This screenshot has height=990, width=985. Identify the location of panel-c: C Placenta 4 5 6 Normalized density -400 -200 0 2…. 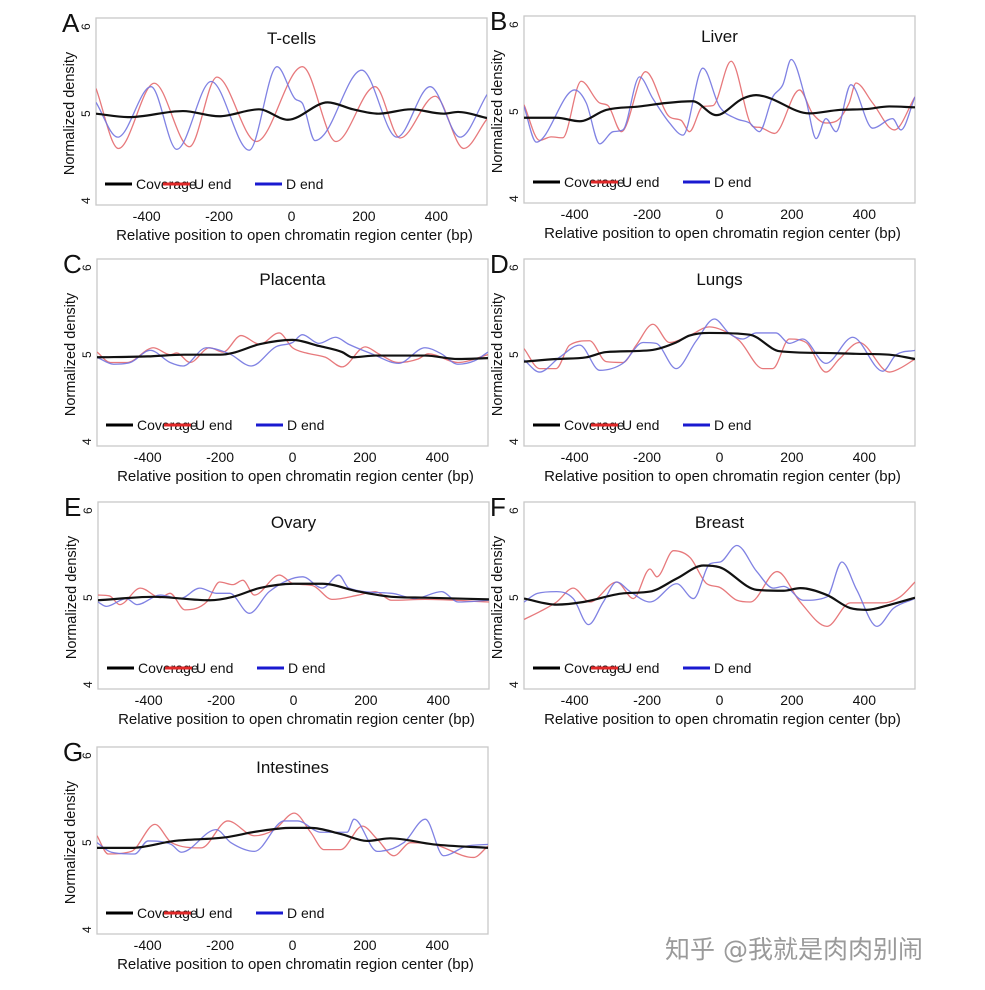
(276, 367).